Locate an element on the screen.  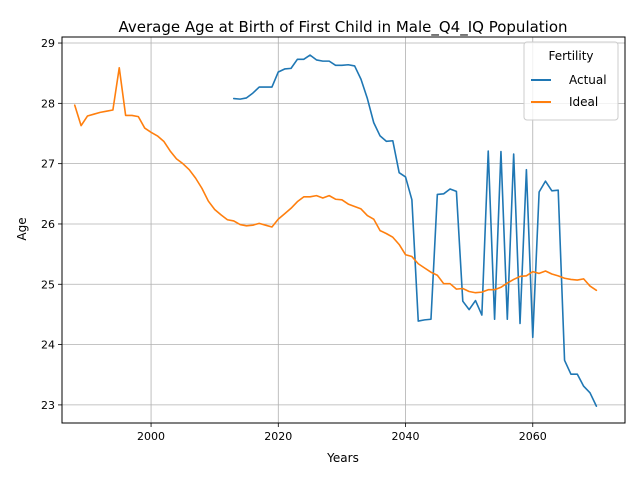
legend-label-actual: Actual is located at coordinates (588, 80).